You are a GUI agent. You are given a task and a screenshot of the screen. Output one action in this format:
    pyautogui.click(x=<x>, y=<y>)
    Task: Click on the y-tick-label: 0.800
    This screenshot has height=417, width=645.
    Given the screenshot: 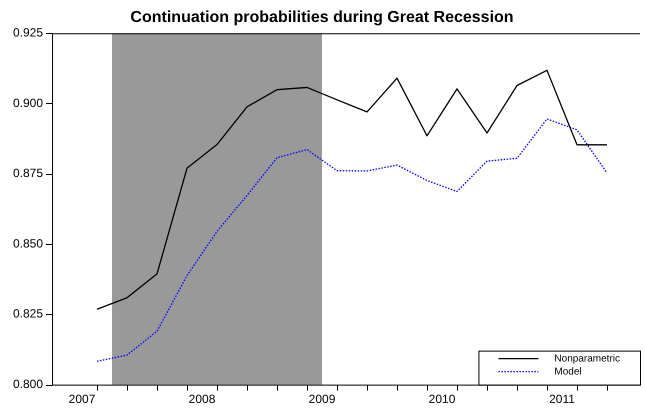 What is the action you would take?
    pyautogui.click(x=28, y=383)
    